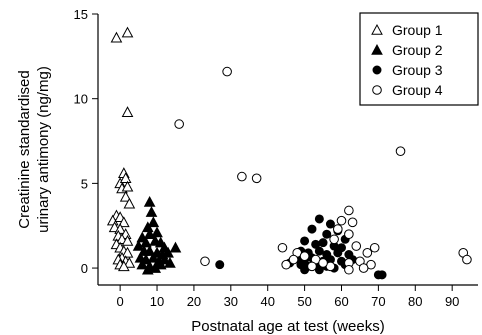 This screenshot has height=335, width=482. I want to click on x-tick-label: 20, so click(194, 301).